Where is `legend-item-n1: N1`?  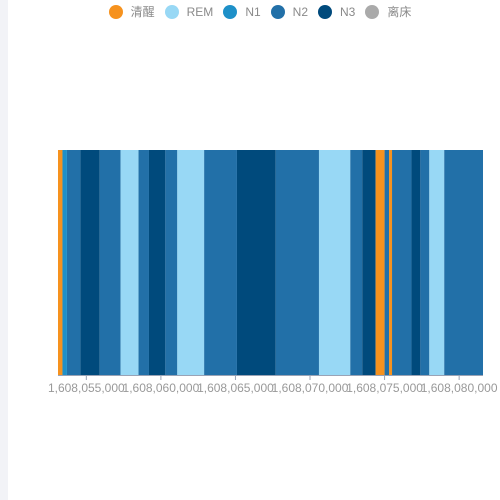
legend-item-n1: N1 is located at coordinates (242, 11).